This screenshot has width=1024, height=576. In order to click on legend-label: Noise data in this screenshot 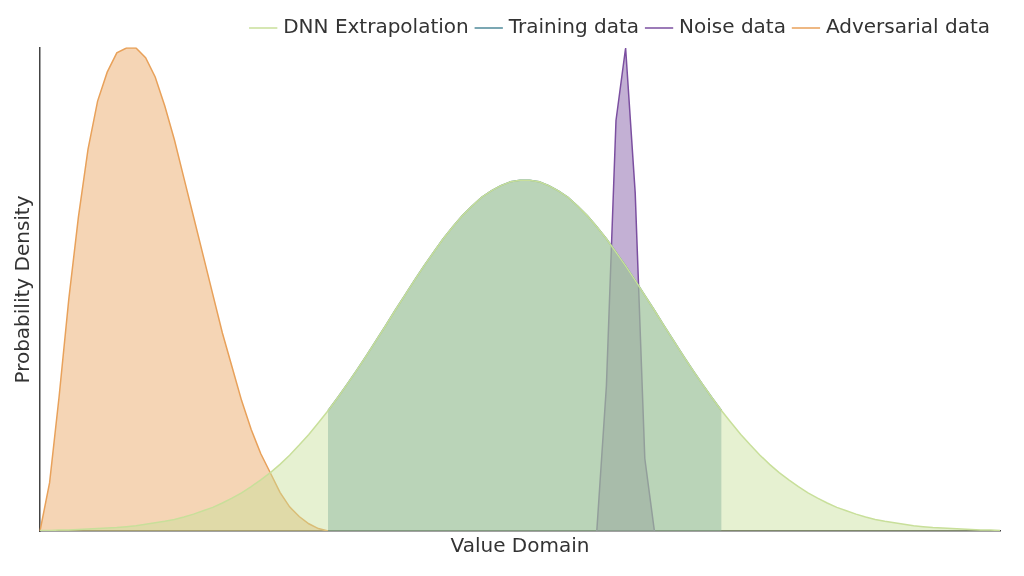, I will do `click(732, 26)`.